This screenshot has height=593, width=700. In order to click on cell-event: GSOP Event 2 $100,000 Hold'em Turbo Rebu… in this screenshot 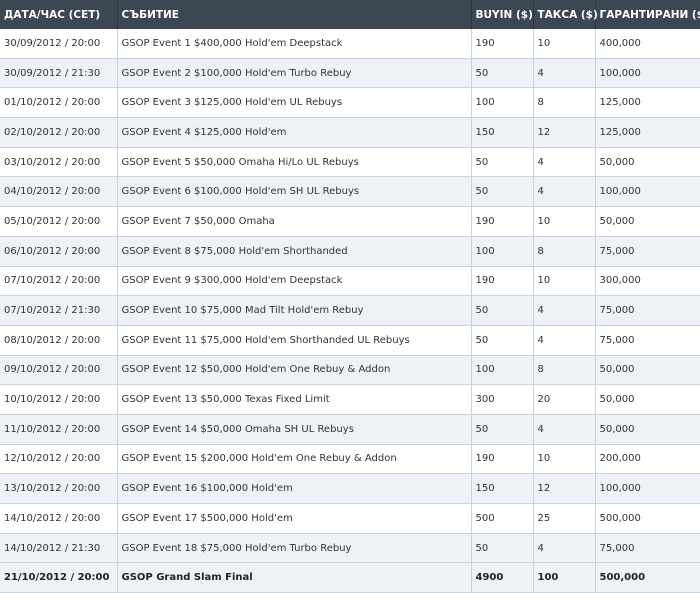, I will do `click(294, 73)`.